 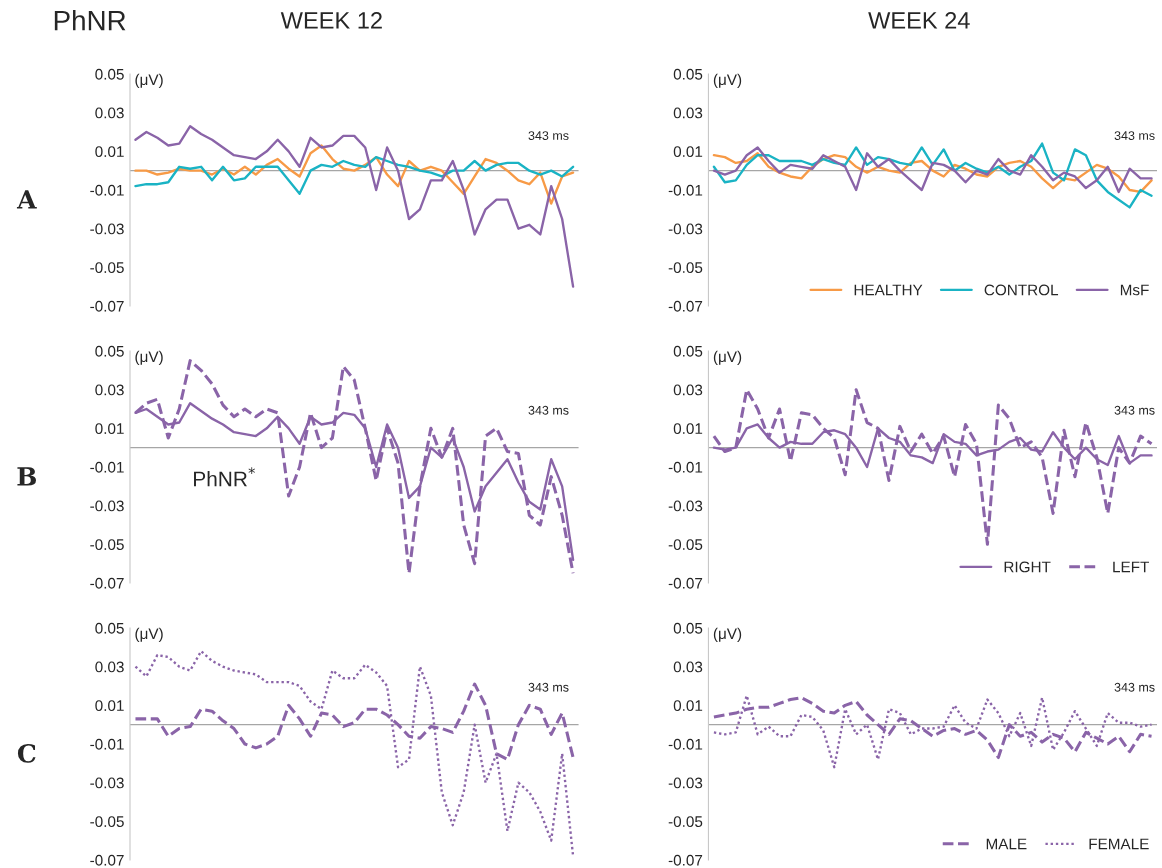 What do you see at coordinates (1119, 844) in the screenshot?
I see `legend-label: FEMALE` at bounding box center [1119, 844].